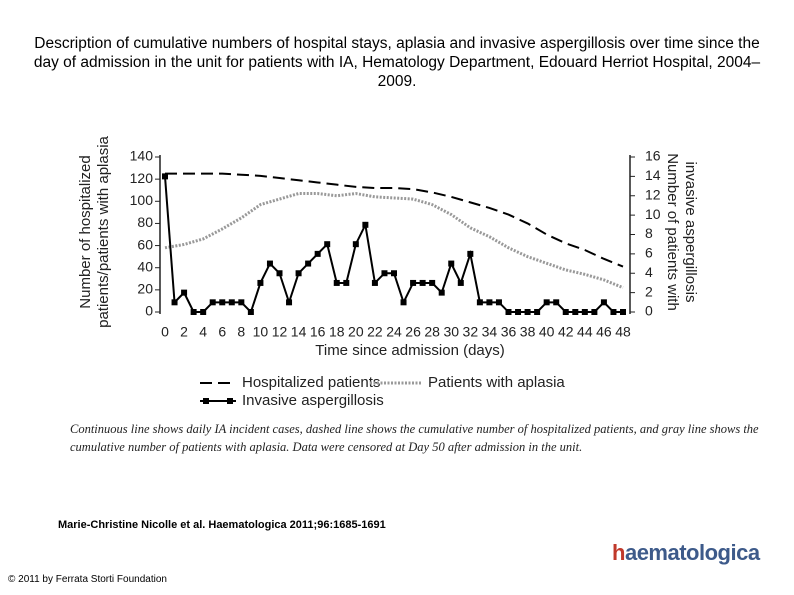  What do you see at coordinates (165, 332) in the screenshot?
I see `x-tick-label: 0` at bounding box center [165, 332].